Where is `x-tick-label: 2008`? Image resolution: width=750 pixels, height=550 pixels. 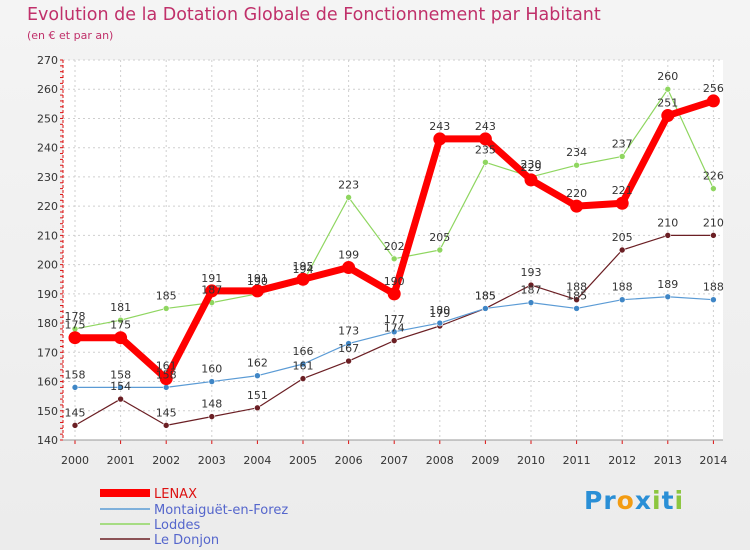 x-tick-label: 2008 is located at coordinates (440, 460).